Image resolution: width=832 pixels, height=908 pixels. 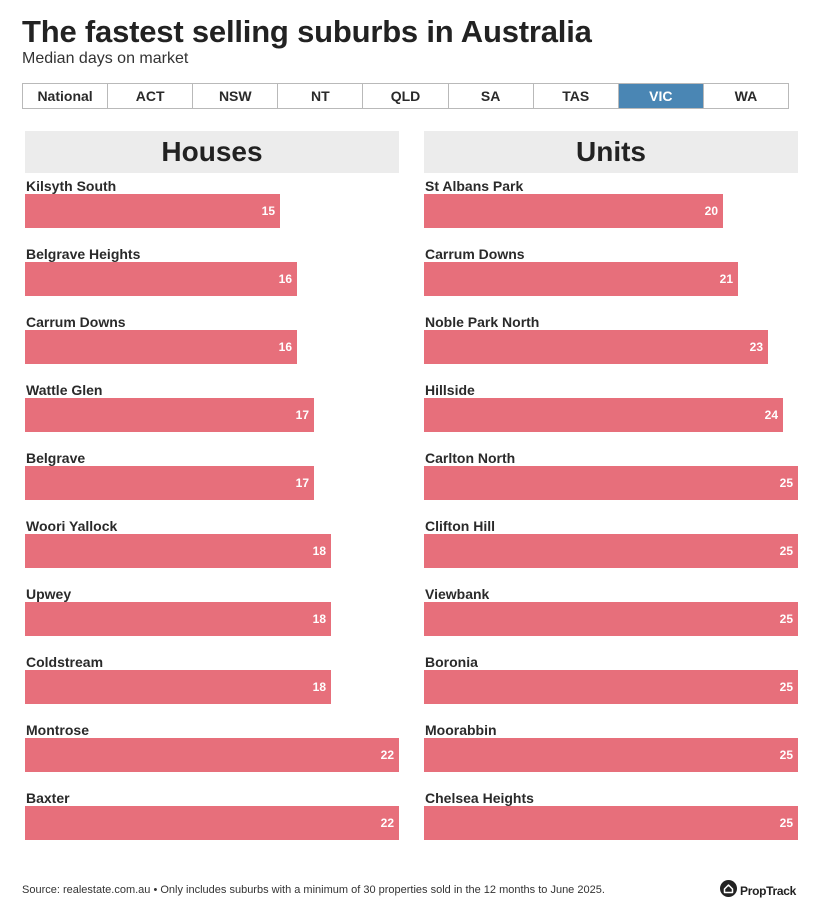 I want to click on units-row: St Albans Park 20, so click(x=611, y=210).